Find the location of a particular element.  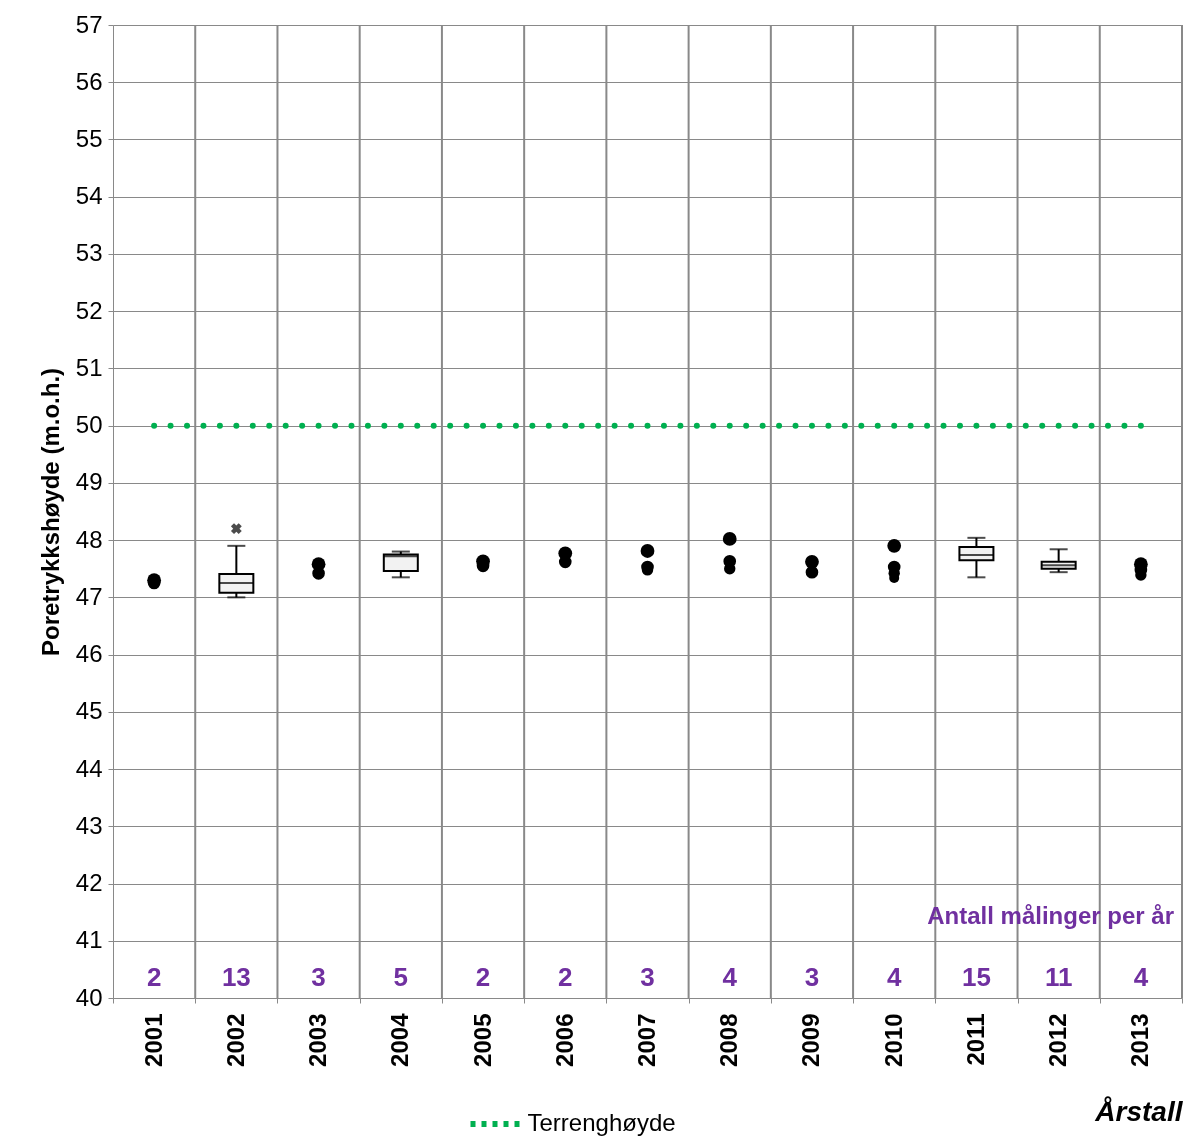

x-tick-label: 2010 is located at coordinates (893, 1040).